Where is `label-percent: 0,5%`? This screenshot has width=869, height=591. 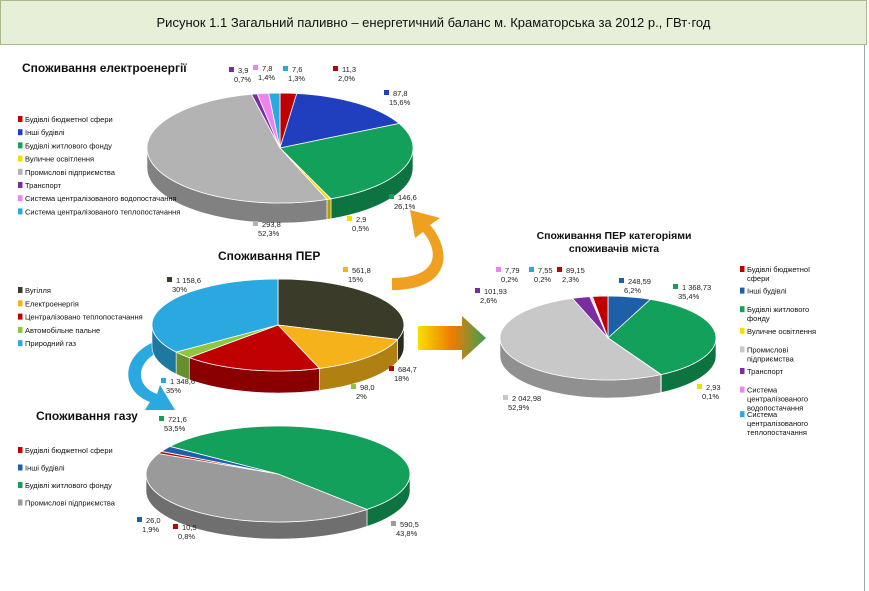
label-percent: 0,5% is located at coordinates (360, 228).